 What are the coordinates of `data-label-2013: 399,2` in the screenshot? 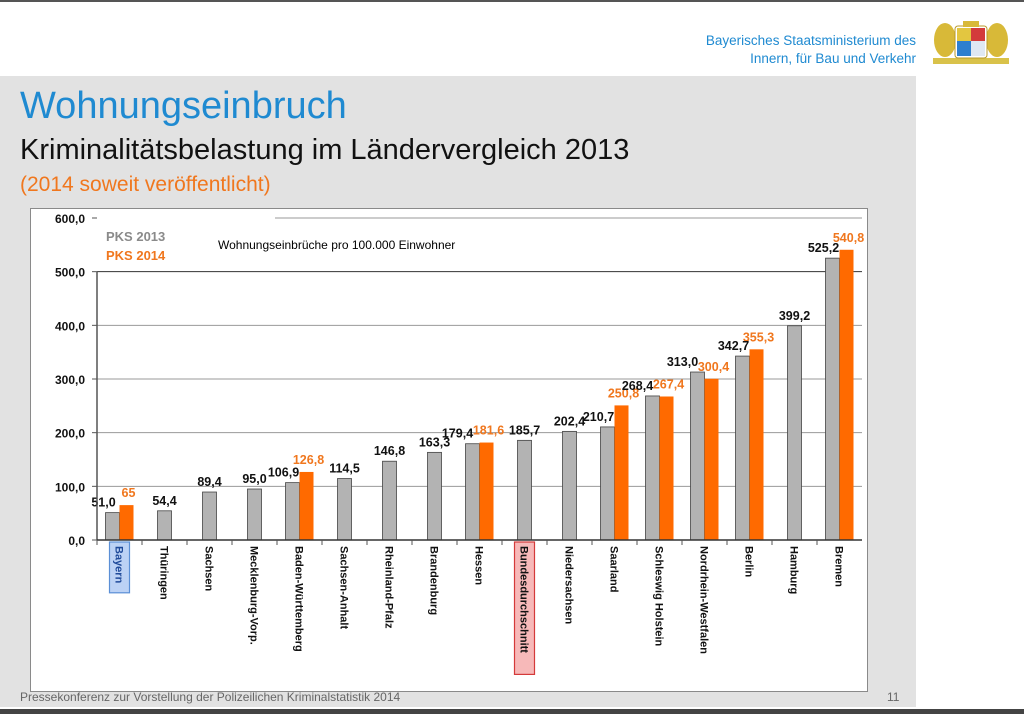 It's located at (794, 316).